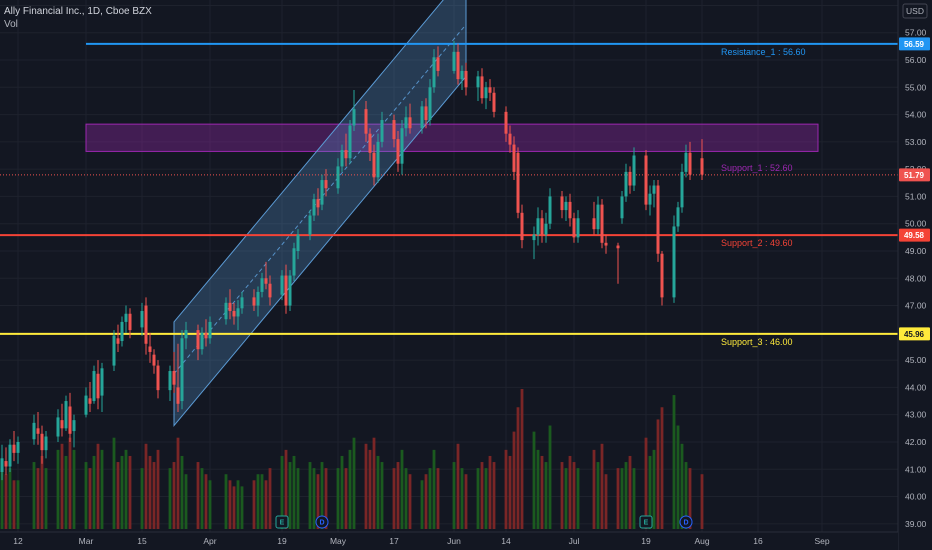 The width and height of the screenshot is (932, 550). What do you see at coordinates (282, 523) in the screenshot?
I see `event-marker-label: E` at bounding box center [282, 523].